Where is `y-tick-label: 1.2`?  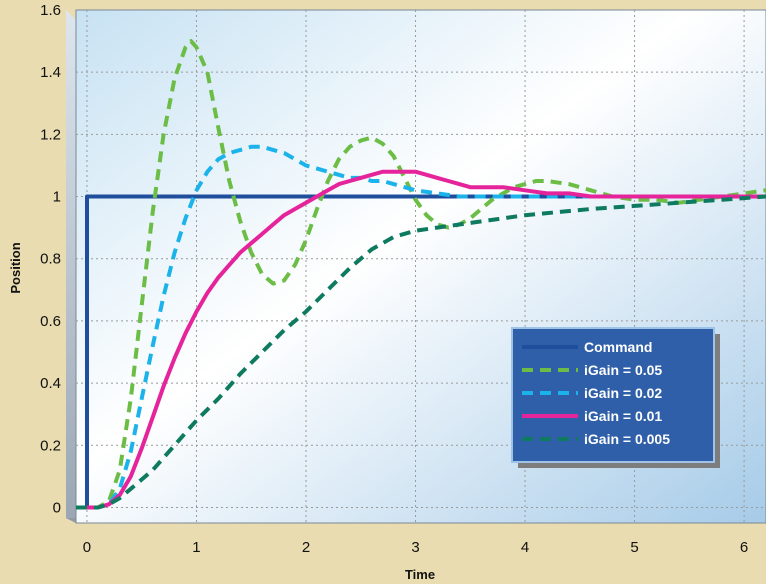
y-tick-label: 1.2 is located at coordinates (50, 134).